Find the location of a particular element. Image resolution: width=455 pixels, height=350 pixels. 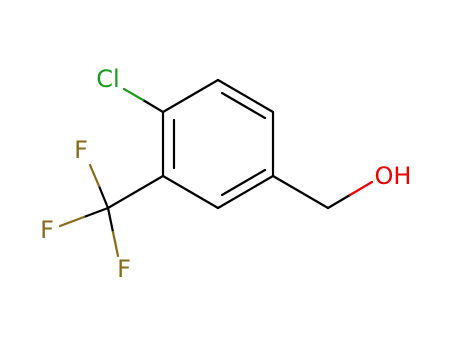

atom-label: Cl is located at coordinates (107, 79).